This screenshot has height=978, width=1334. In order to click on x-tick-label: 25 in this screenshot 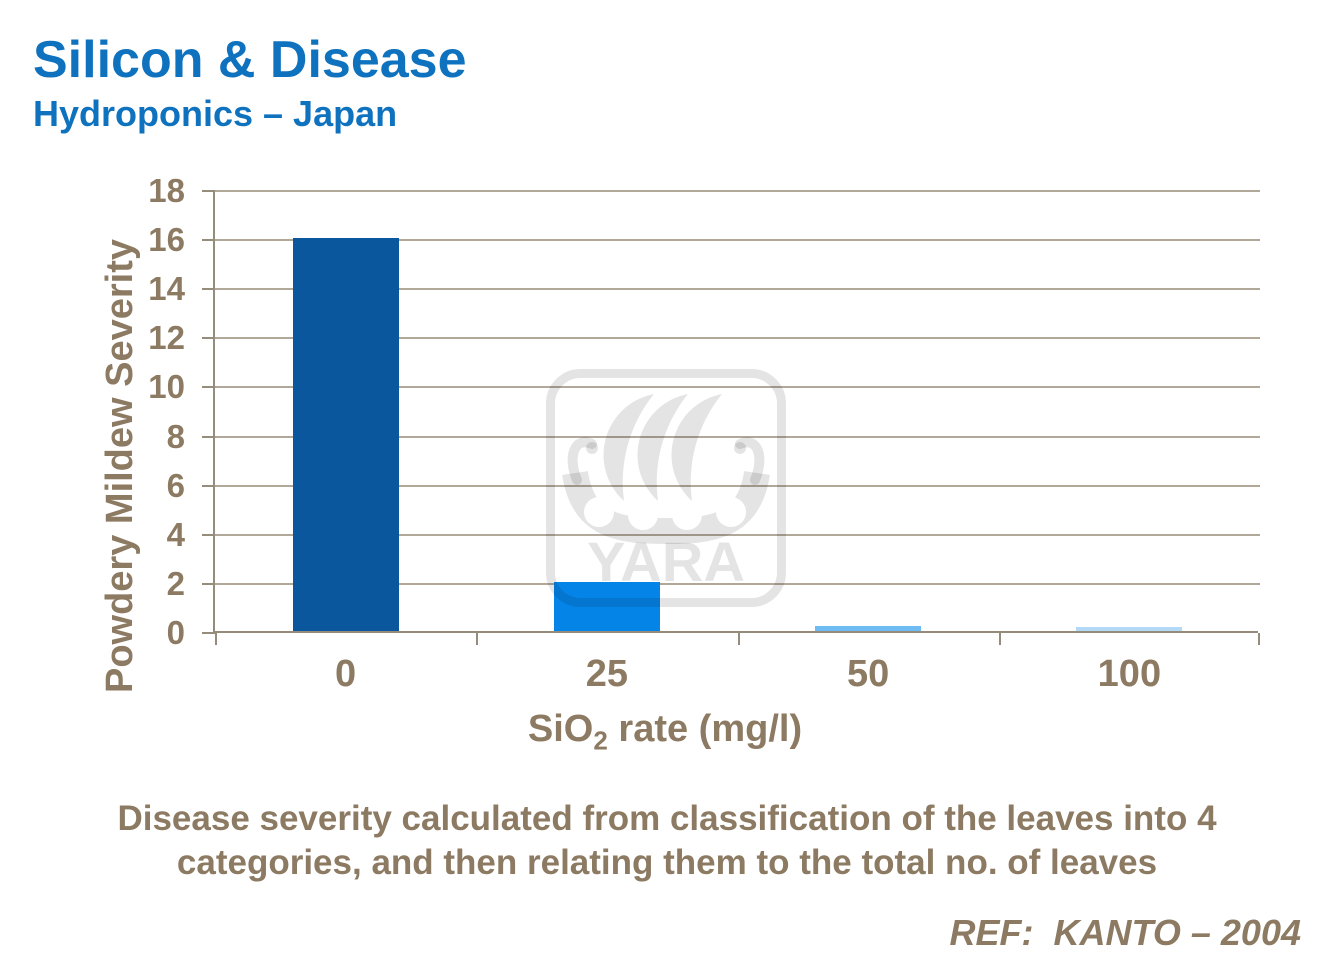, I will do `click(607, 674)`.